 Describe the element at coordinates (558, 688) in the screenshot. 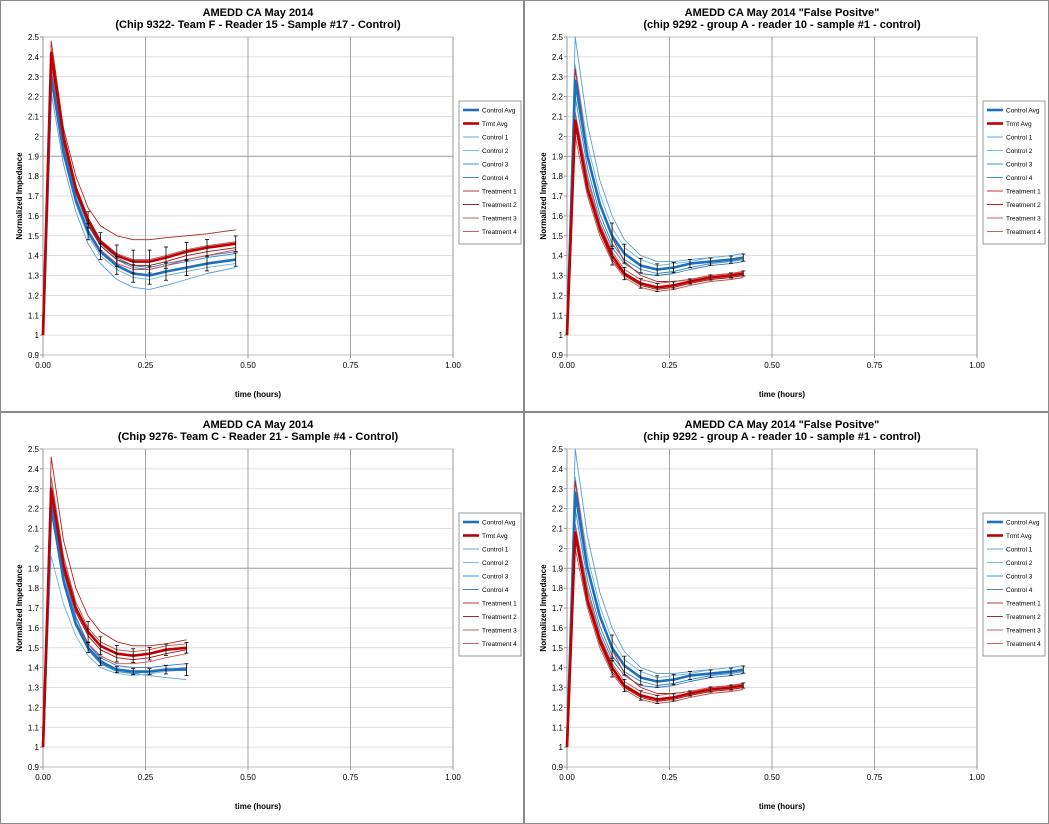

I see `y-tick-label: 1.3` at that location.